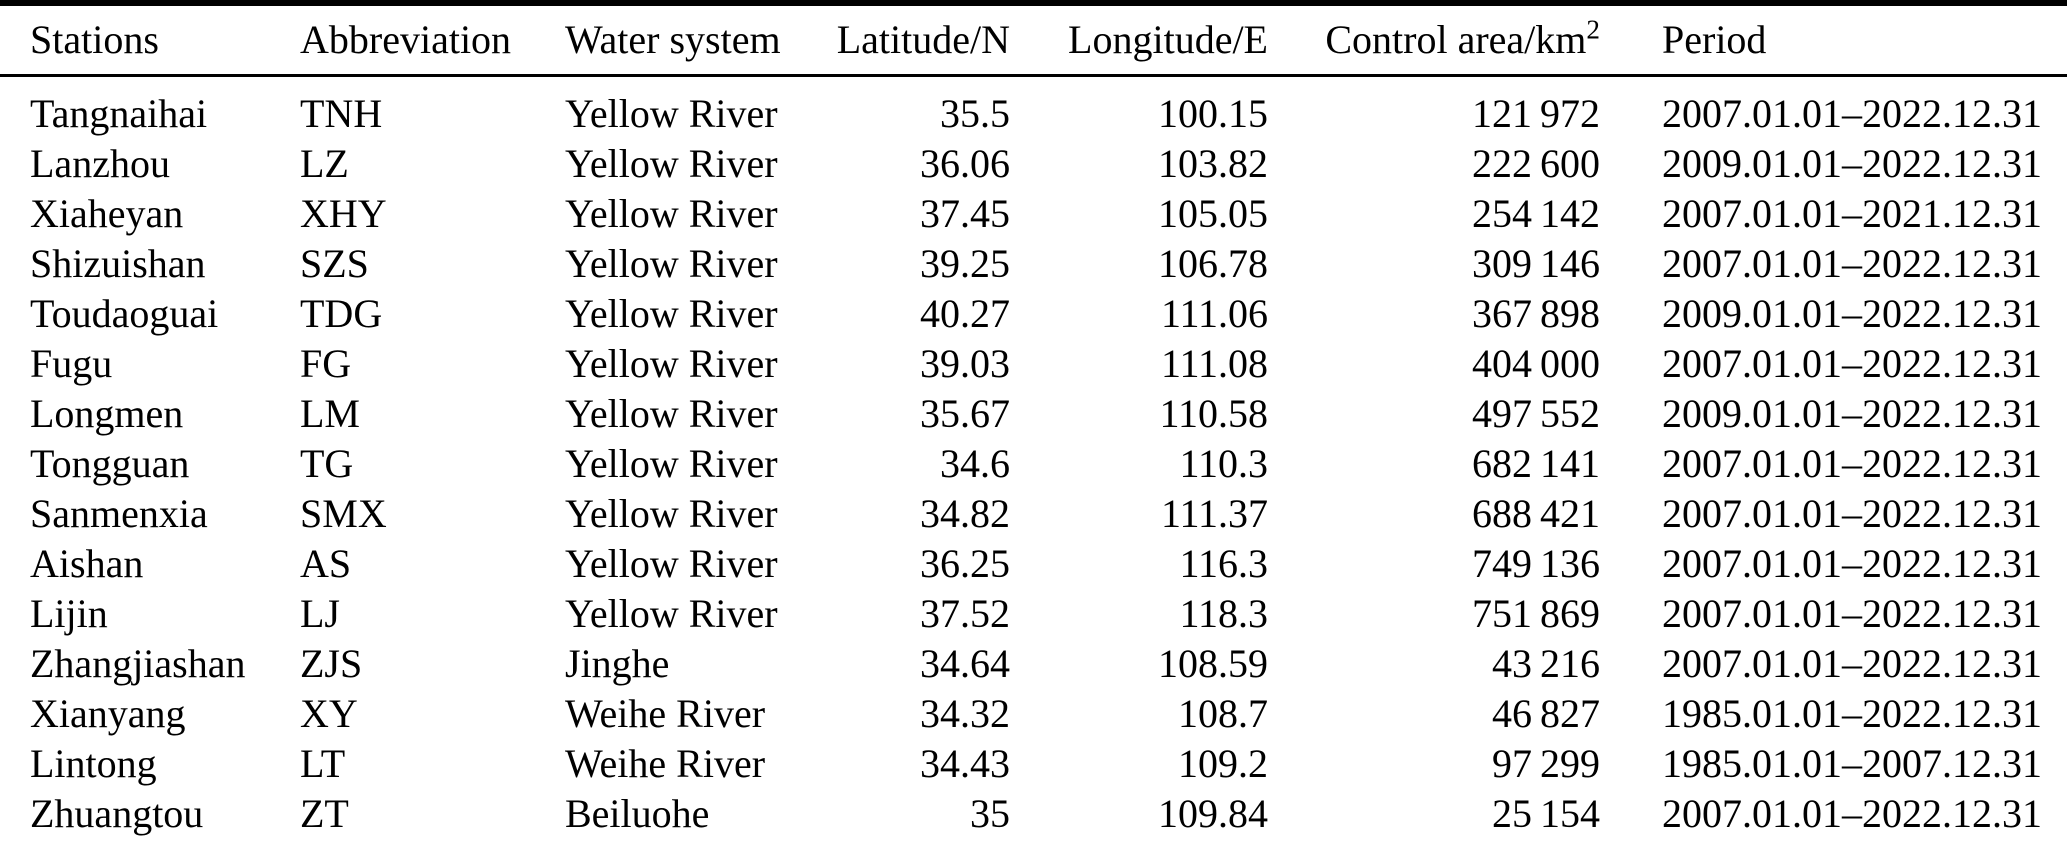 Image resolution: width=2067 pixels, height=850 pixels. What do you see at coordinates (617, 663) in the screenshot?
I see `cell-water-system: Jinghe` at bounding box center [617, 663].